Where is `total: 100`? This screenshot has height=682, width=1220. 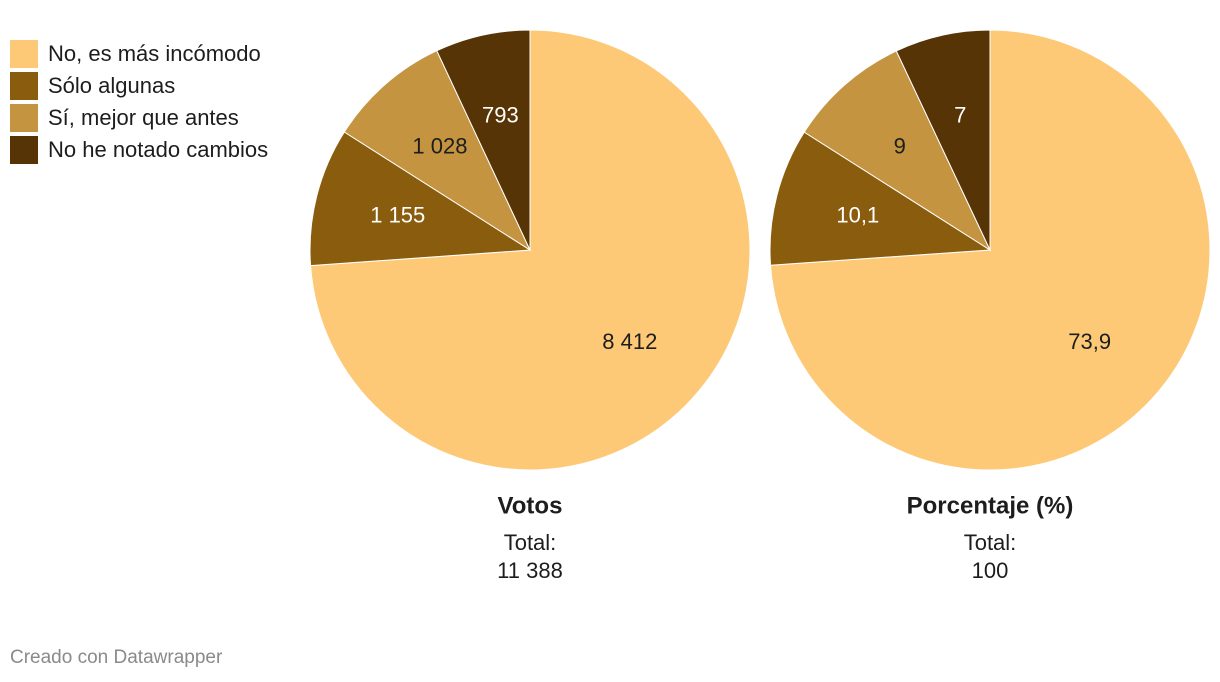
total: 100 is located at coordinates (990, 570).